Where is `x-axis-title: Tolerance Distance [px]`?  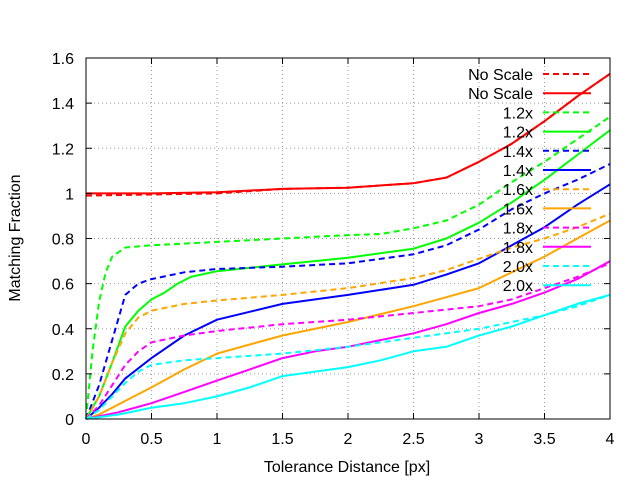
x-axis-title: Tolerance Distance [px] is located at coordinates (347, 467).